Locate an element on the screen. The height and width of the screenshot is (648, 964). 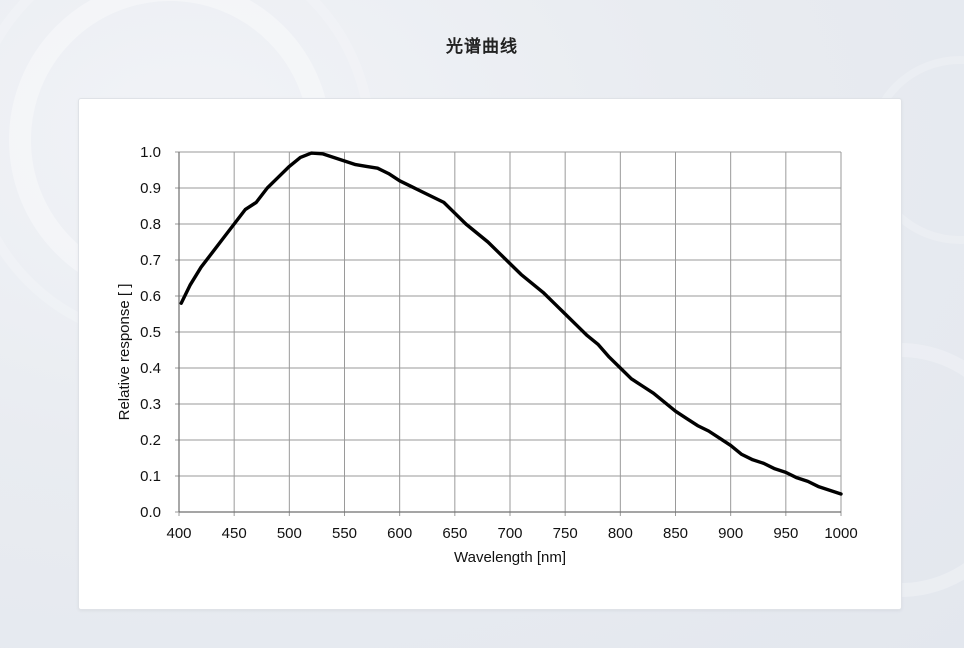
page-title: 光谱曲线 is located at coordinates (482, 47).